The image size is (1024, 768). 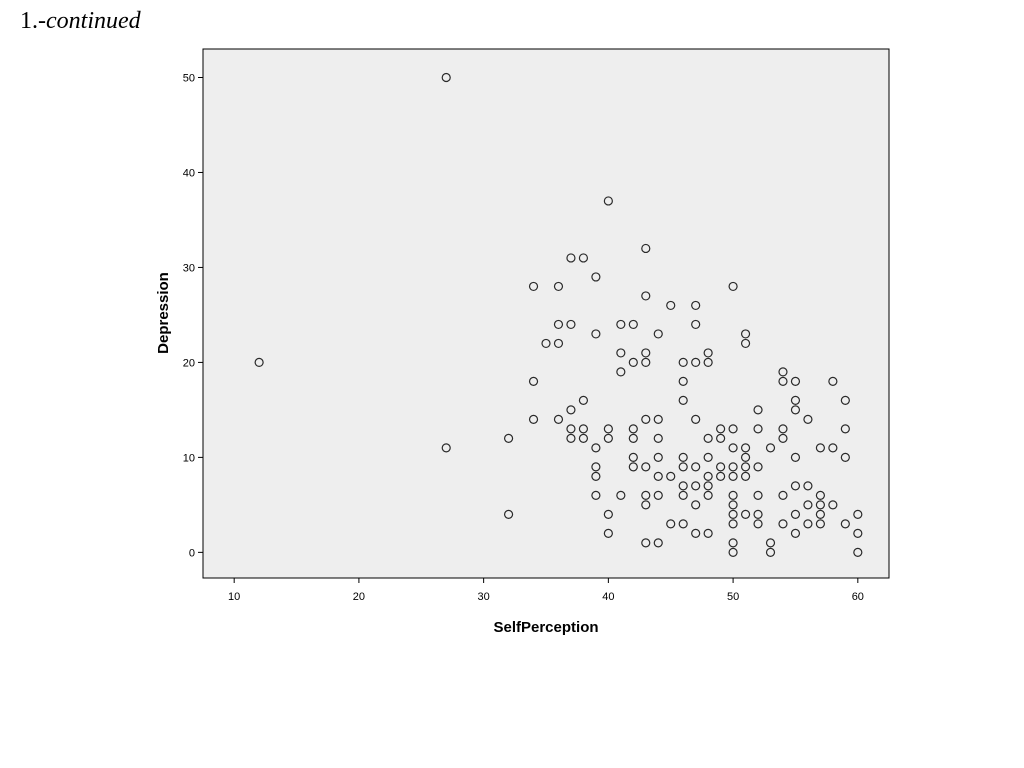 What do you see at coordinates (192, 553) in the screenshot?
I see `y-tick-label: 0` at bounding box center [192, 553].